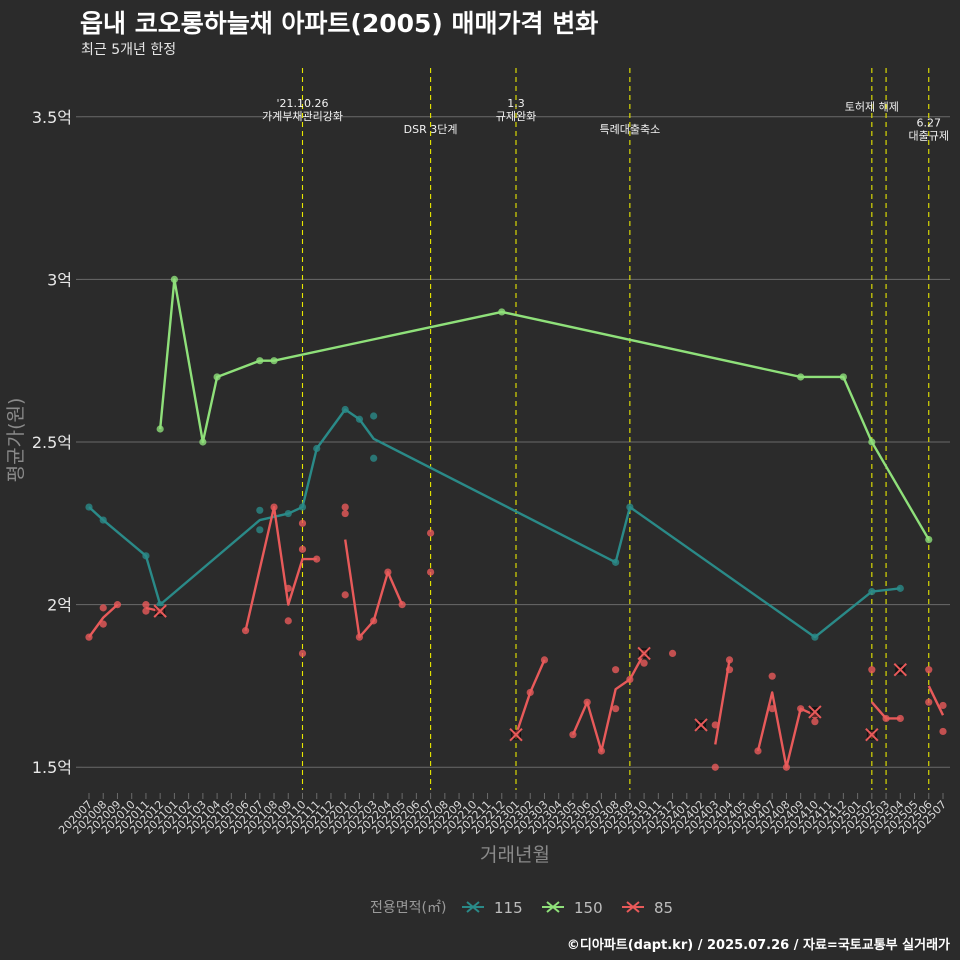  What do you see at coordinates (59, 605) in the screenshot?
I see `y-tick-label: 2억` at bounding box center [59, 605].